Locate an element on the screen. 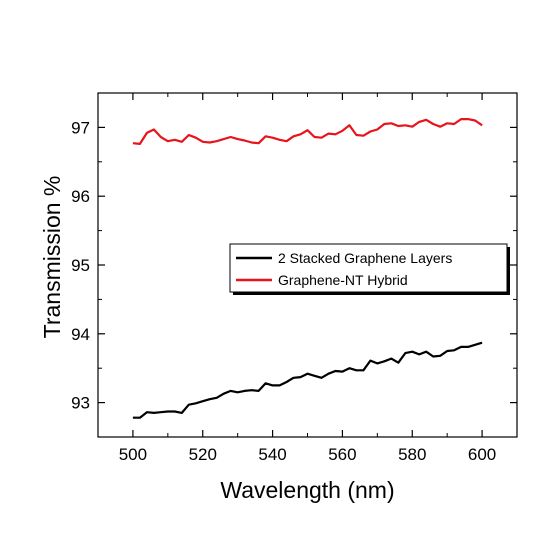  y-tick-label: 95 is located at coordinates (80, 265).